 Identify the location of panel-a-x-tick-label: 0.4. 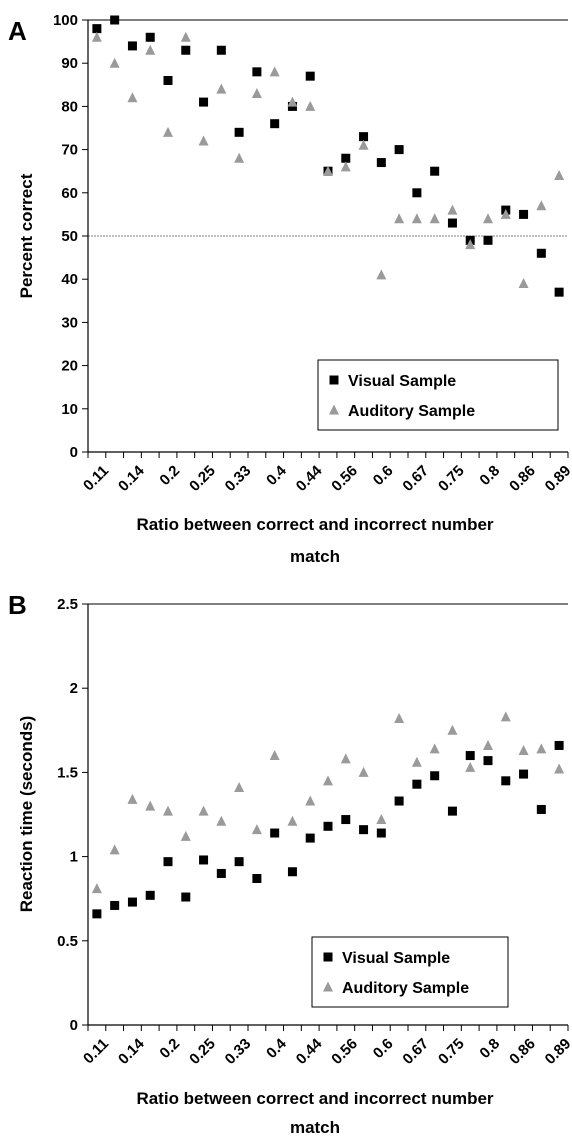
(276, 475).